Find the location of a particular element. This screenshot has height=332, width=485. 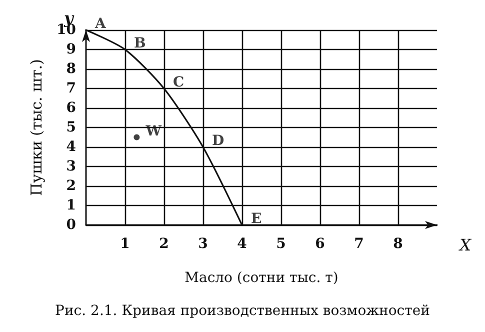

y-tick-label: 6 is located at coordinates (71, 108).